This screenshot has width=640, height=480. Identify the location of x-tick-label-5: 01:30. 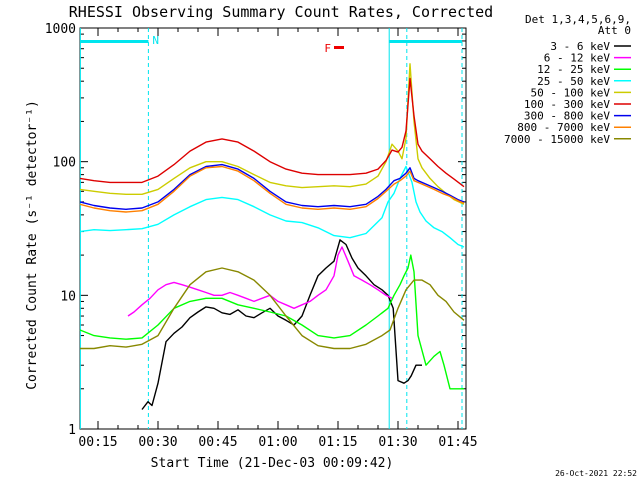
(397, 442).